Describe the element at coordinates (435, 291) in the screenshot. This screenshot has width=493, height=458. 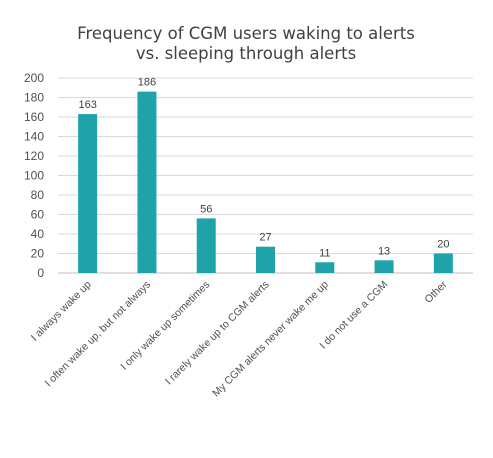
I see `x-tick-label: Other` at that location.